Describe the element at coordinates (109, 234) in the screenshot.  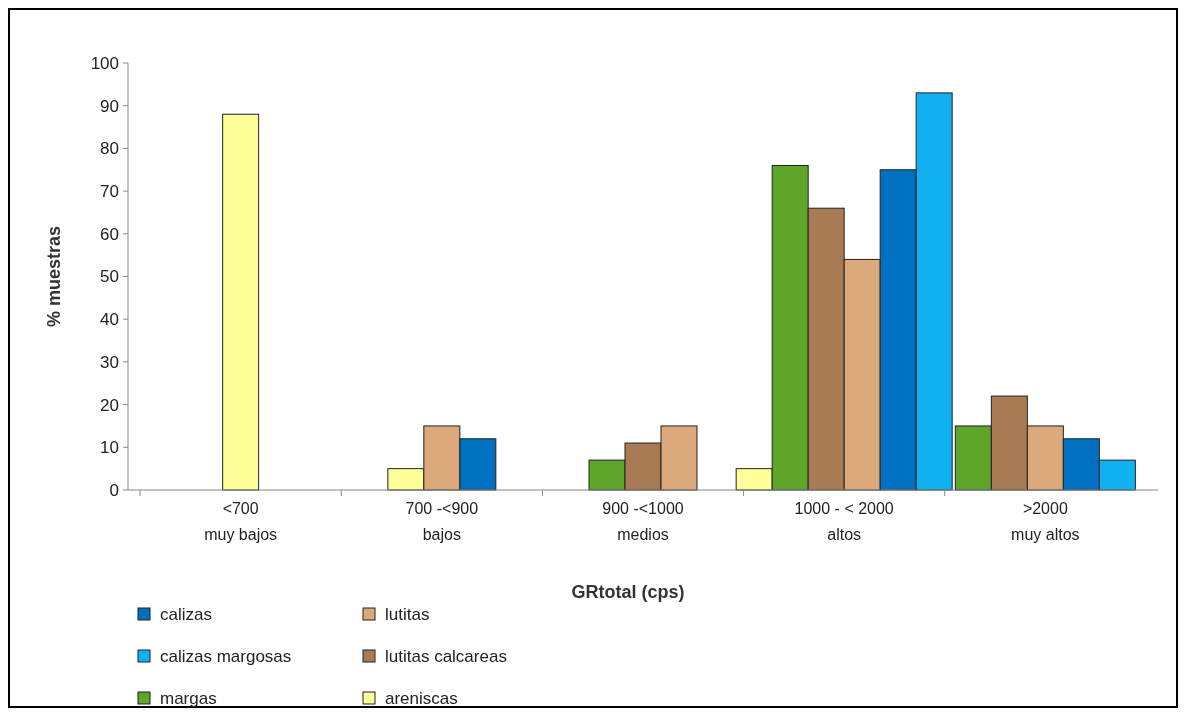
I see `y-tick-label: 60` at that location.